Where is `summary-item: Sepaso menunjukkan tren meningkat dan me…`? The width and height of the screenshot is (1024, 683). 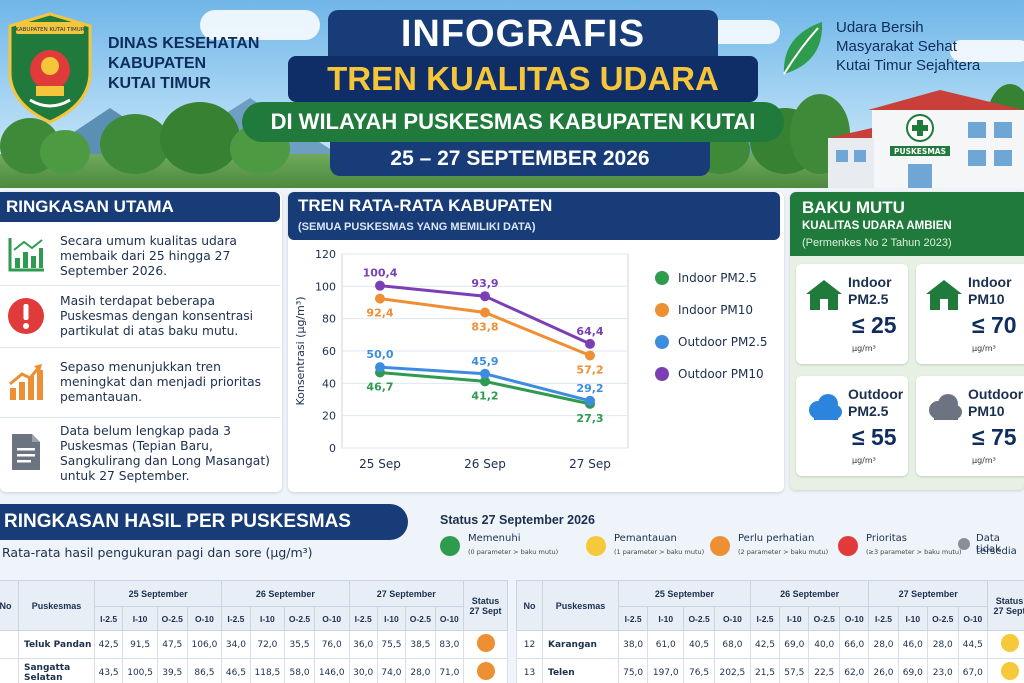 summary-item: Sepaso menunjukkan tren meningkat dan me… is located at coordinates (140, 384).